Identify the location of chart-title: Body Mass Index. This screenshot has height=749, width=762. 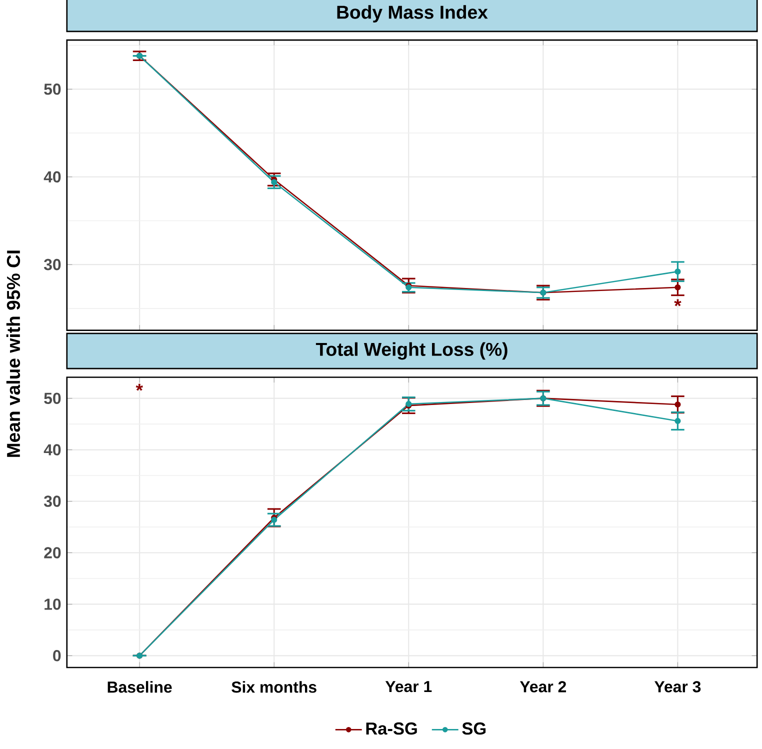
(412, 13).